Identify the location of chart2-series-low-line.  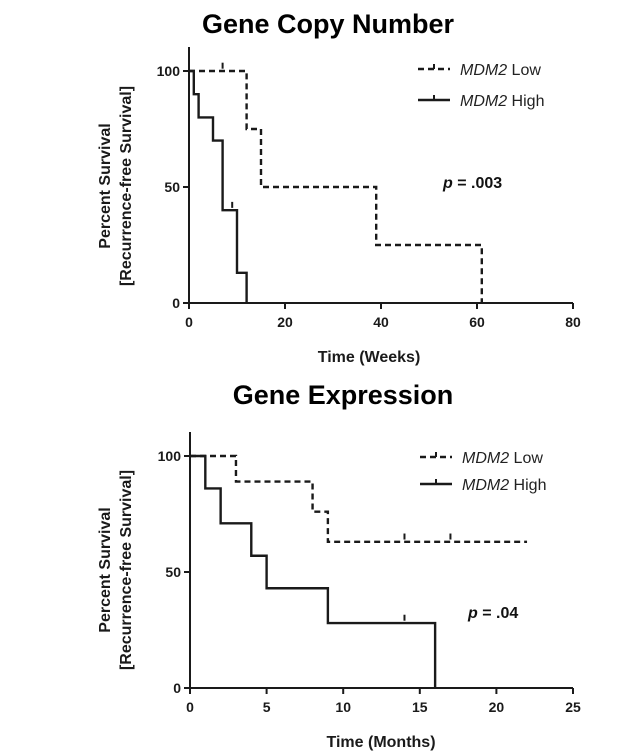
(359, 499).